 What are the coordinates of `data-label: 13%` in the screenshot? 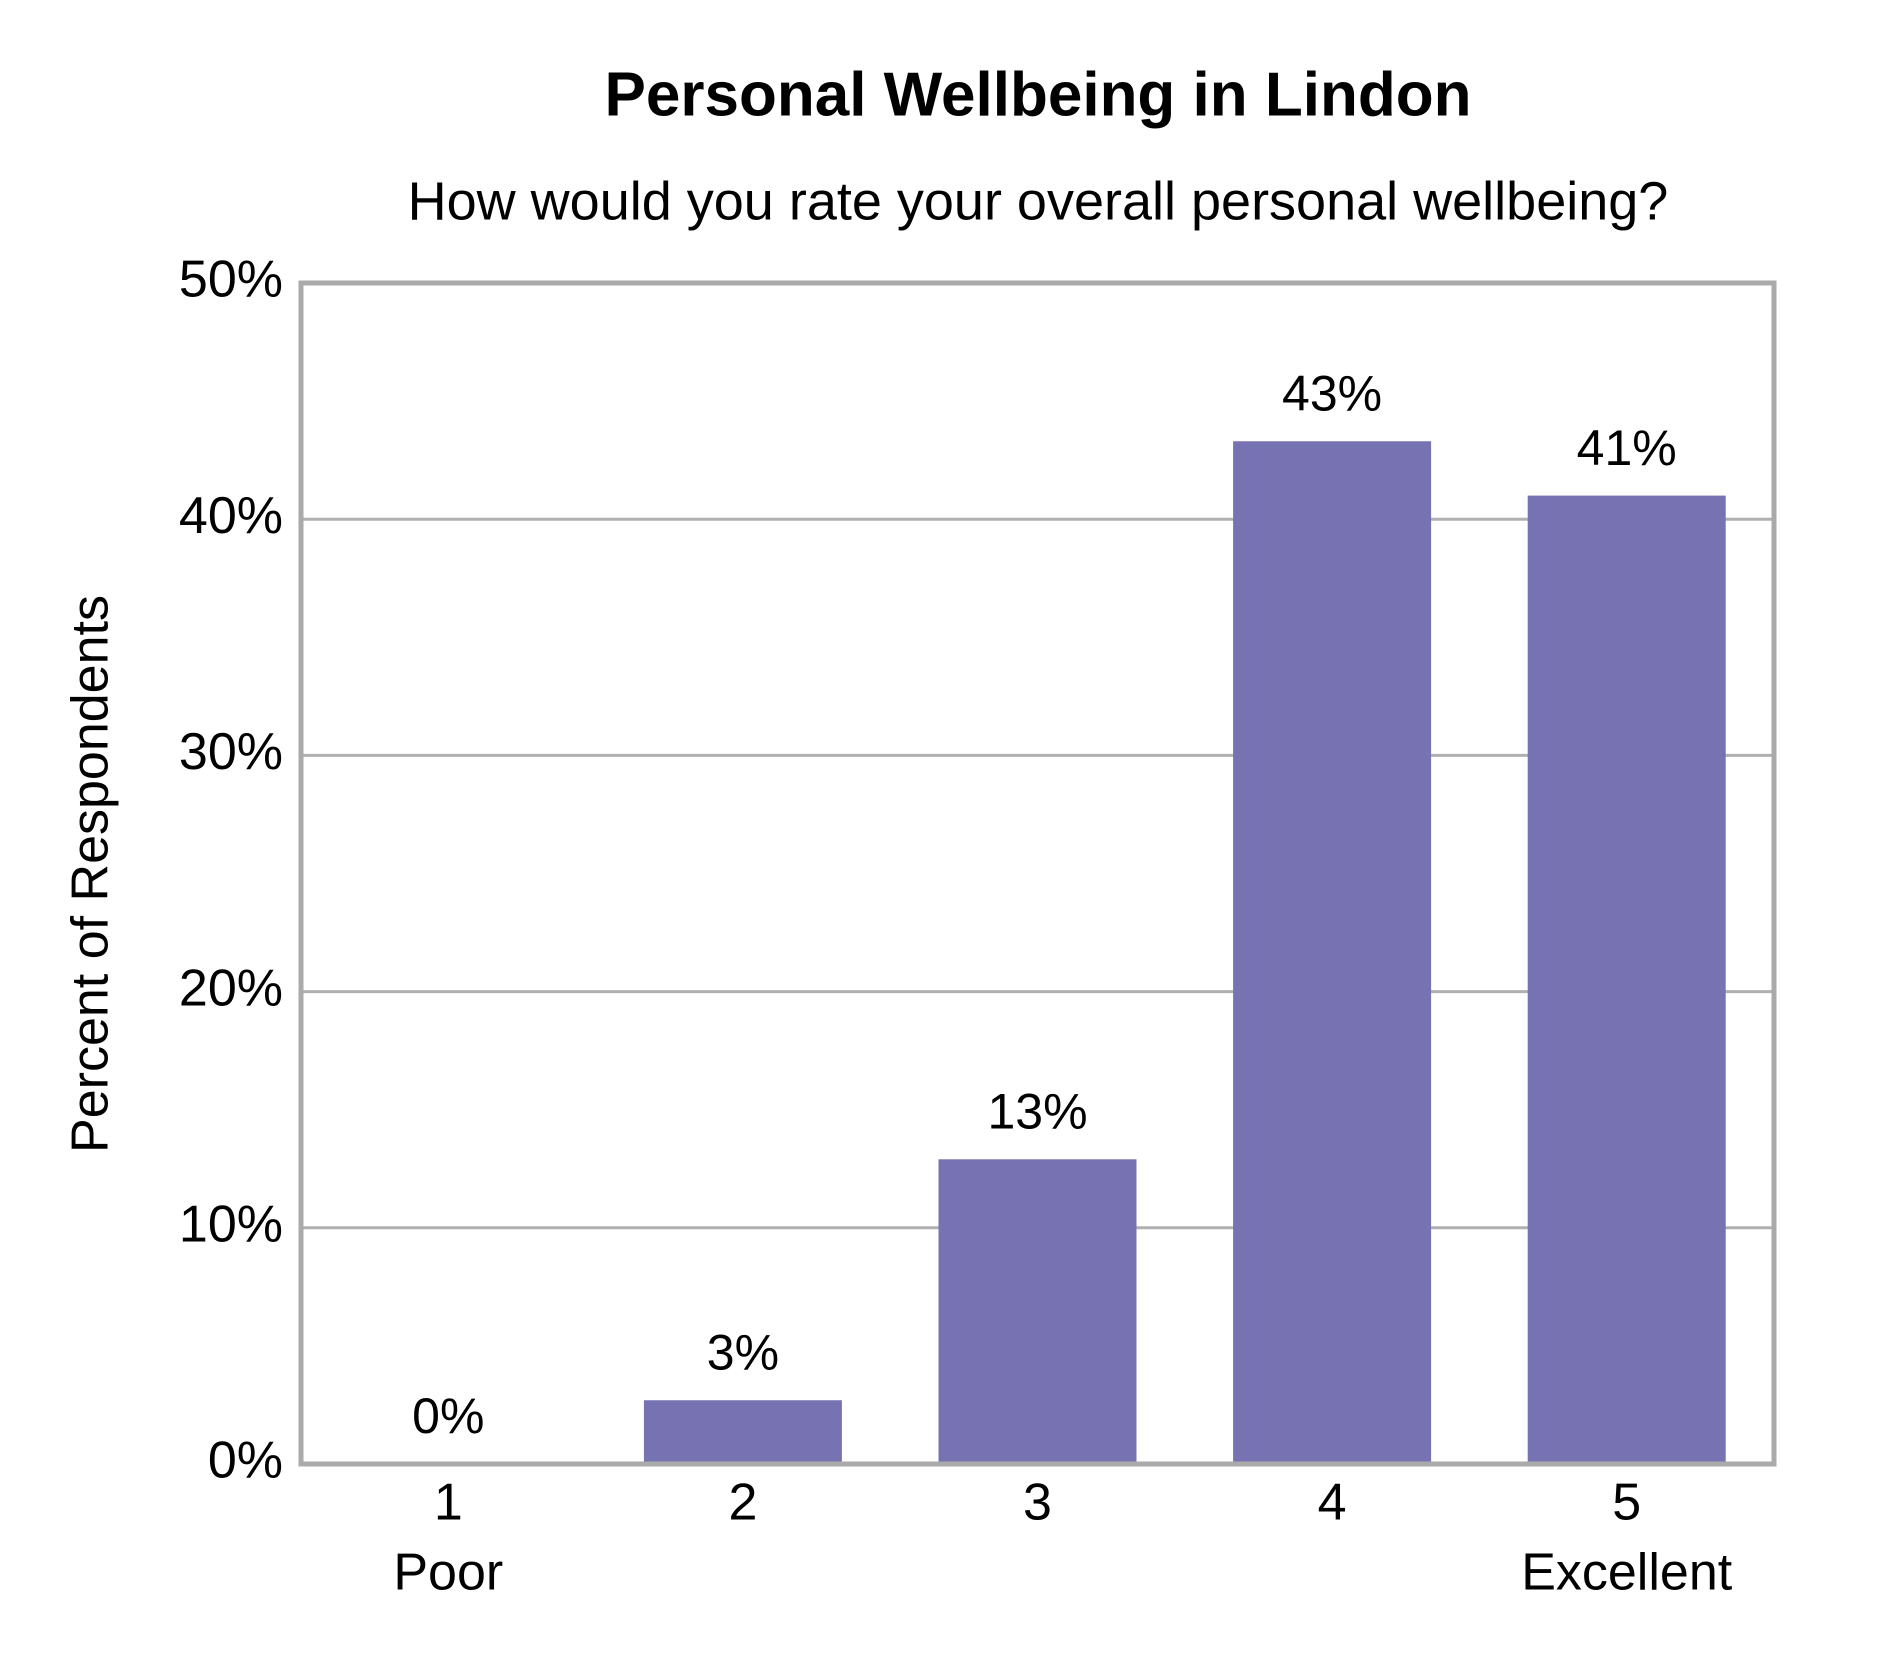 It's located at (1037, 1112).